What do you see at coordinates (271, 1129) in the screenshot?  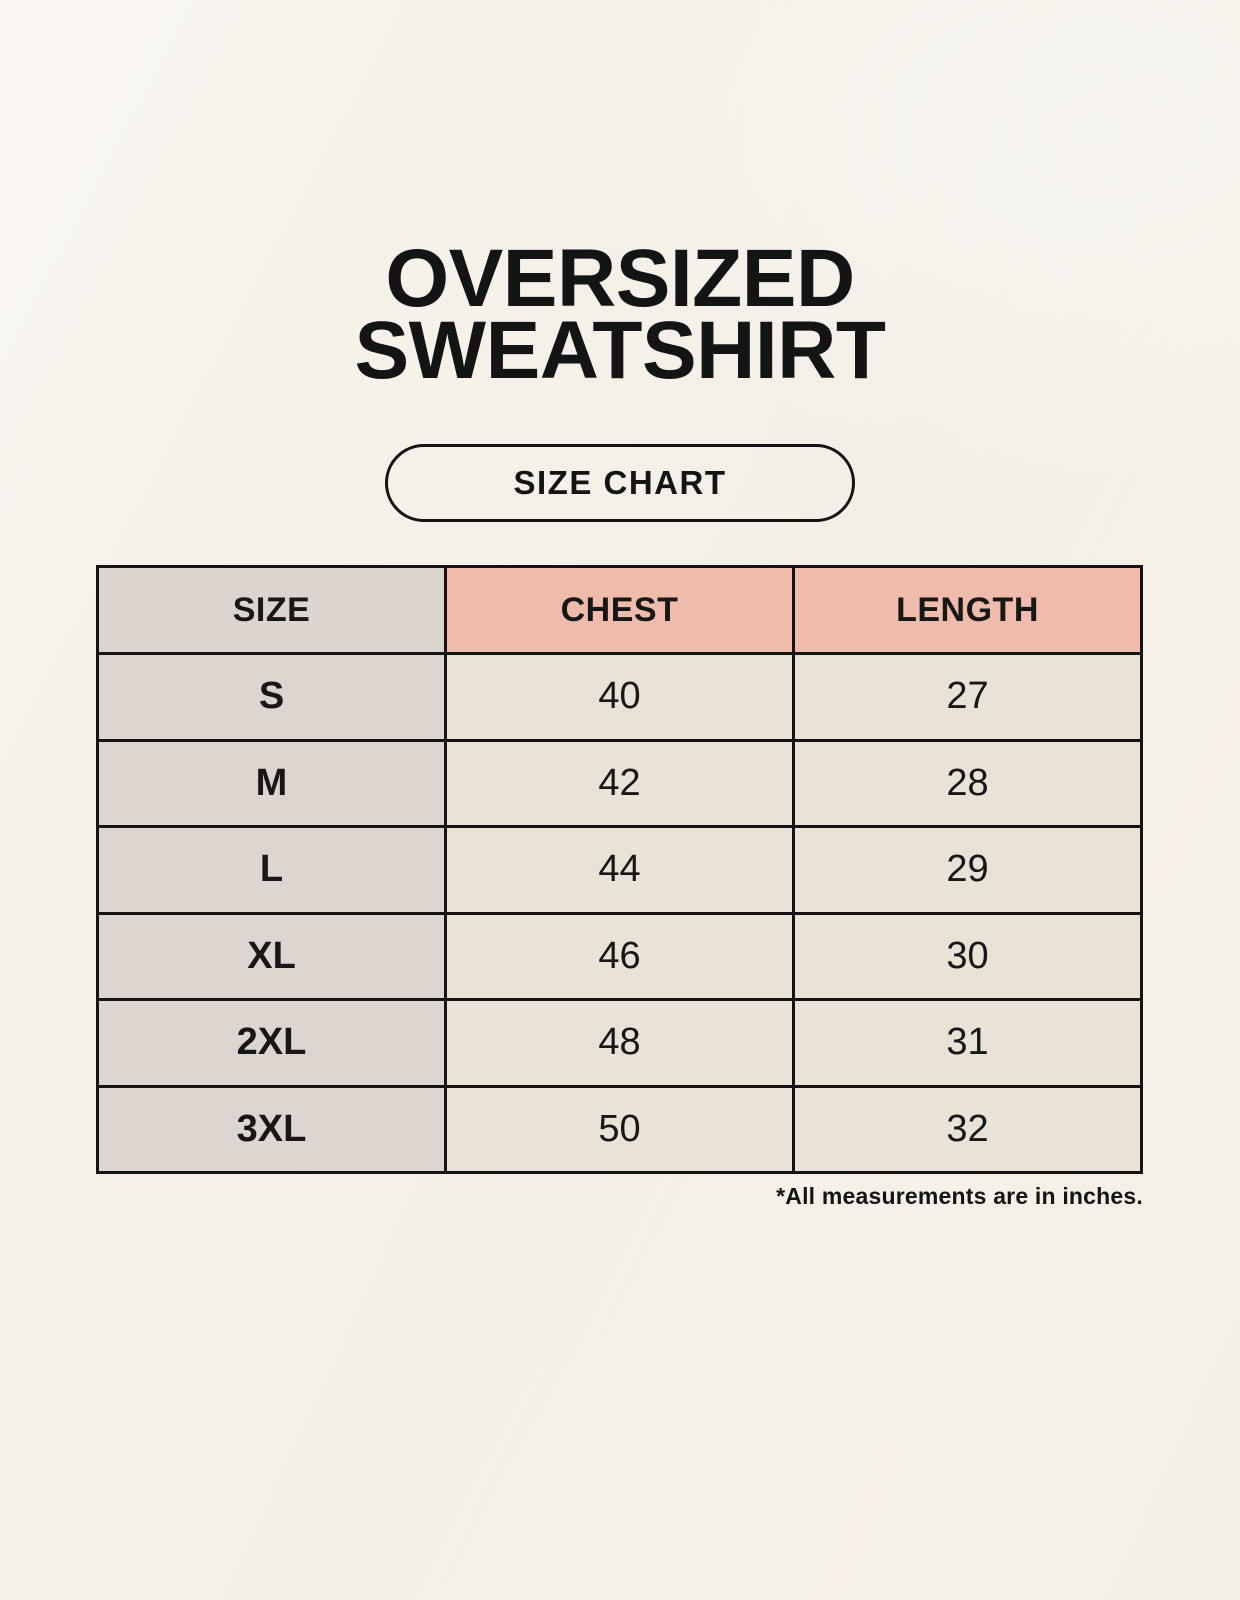 I see `size-cell: 3XL` at bounding box center [271, 1129].